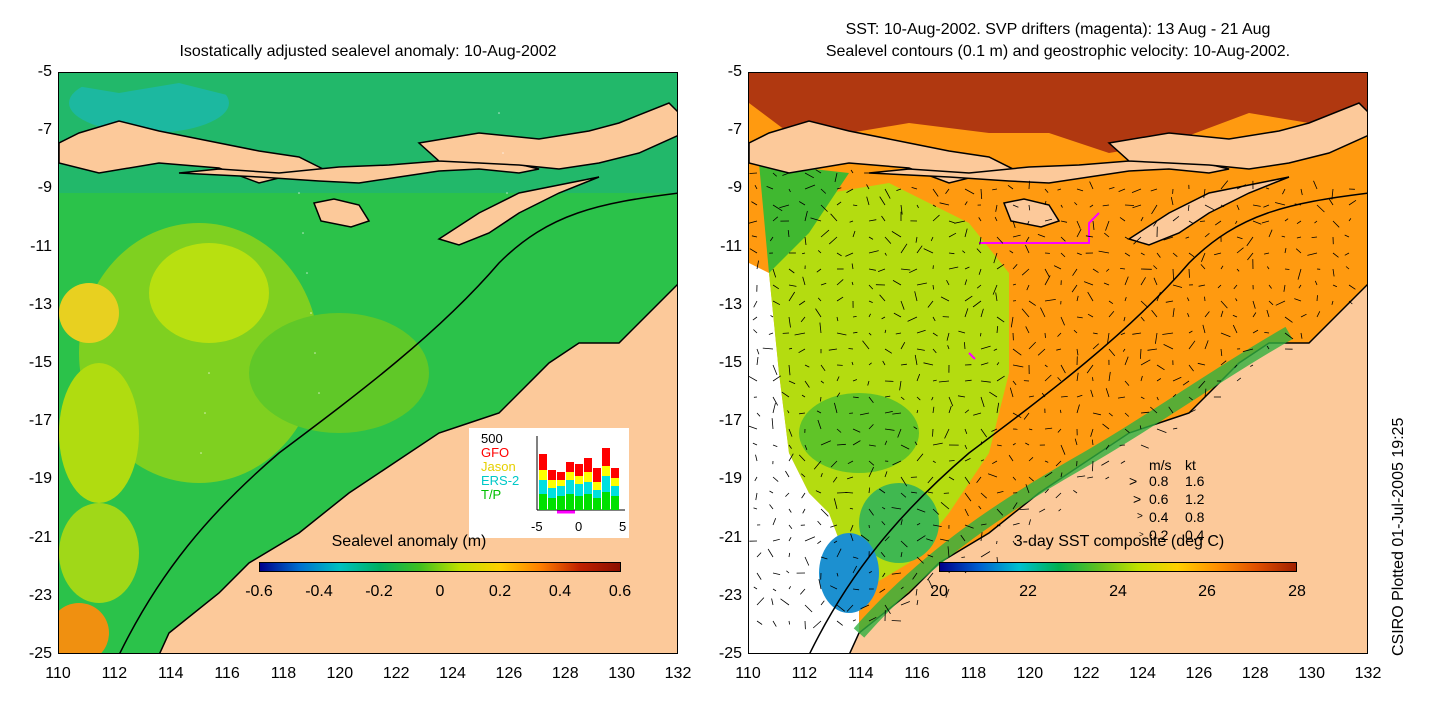  What do you see at coordinates (1118, 567) in the screenshot?
I see `right-colorbar` at bounding box center [1118, 567].